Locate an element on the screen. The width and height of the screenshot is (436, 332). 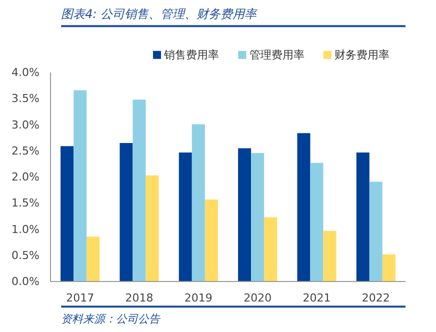
x-tick-label: 2021 is located at coordinates (316, 298).